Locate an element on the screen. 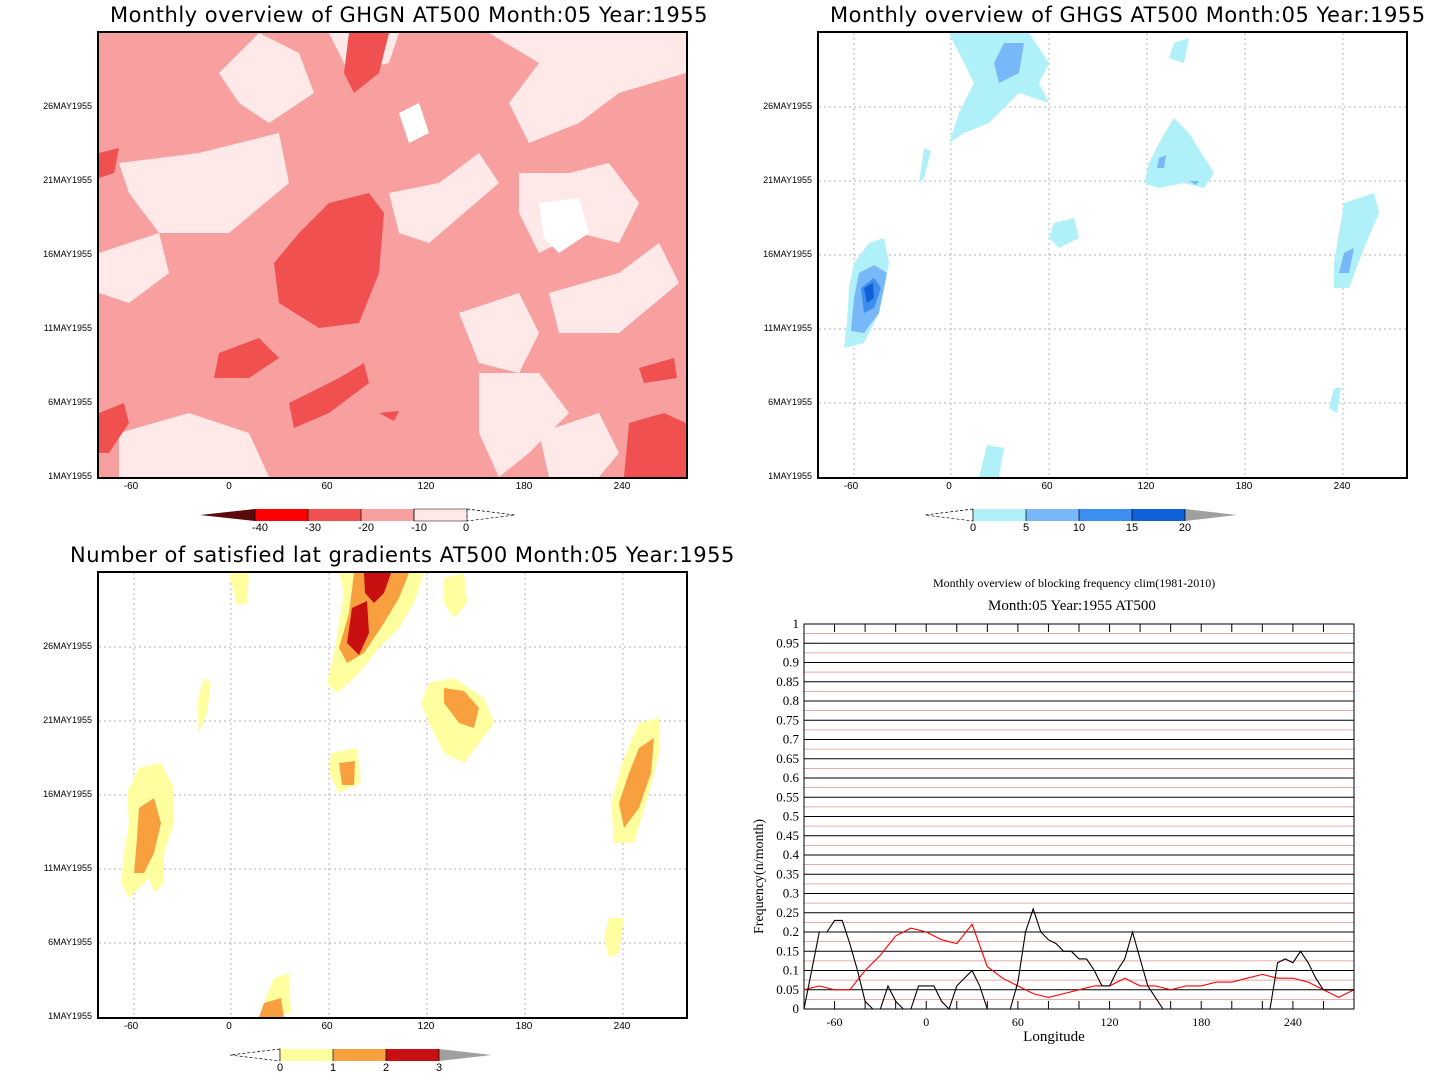 The image size is (1440, 1091). y-tick-label: 0.8 is located at coordinates (791, 700).